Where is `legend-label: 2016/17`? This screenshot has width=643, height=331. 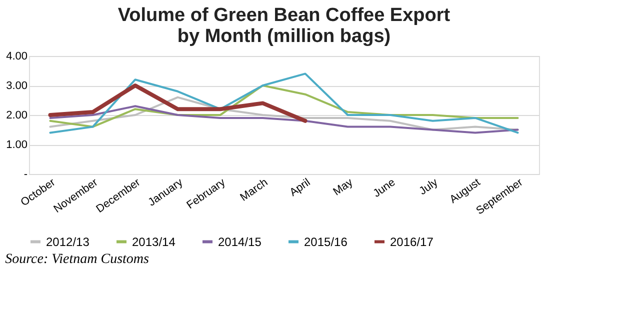
legend-label: 2016/17 is located at coordinates (412, 241).